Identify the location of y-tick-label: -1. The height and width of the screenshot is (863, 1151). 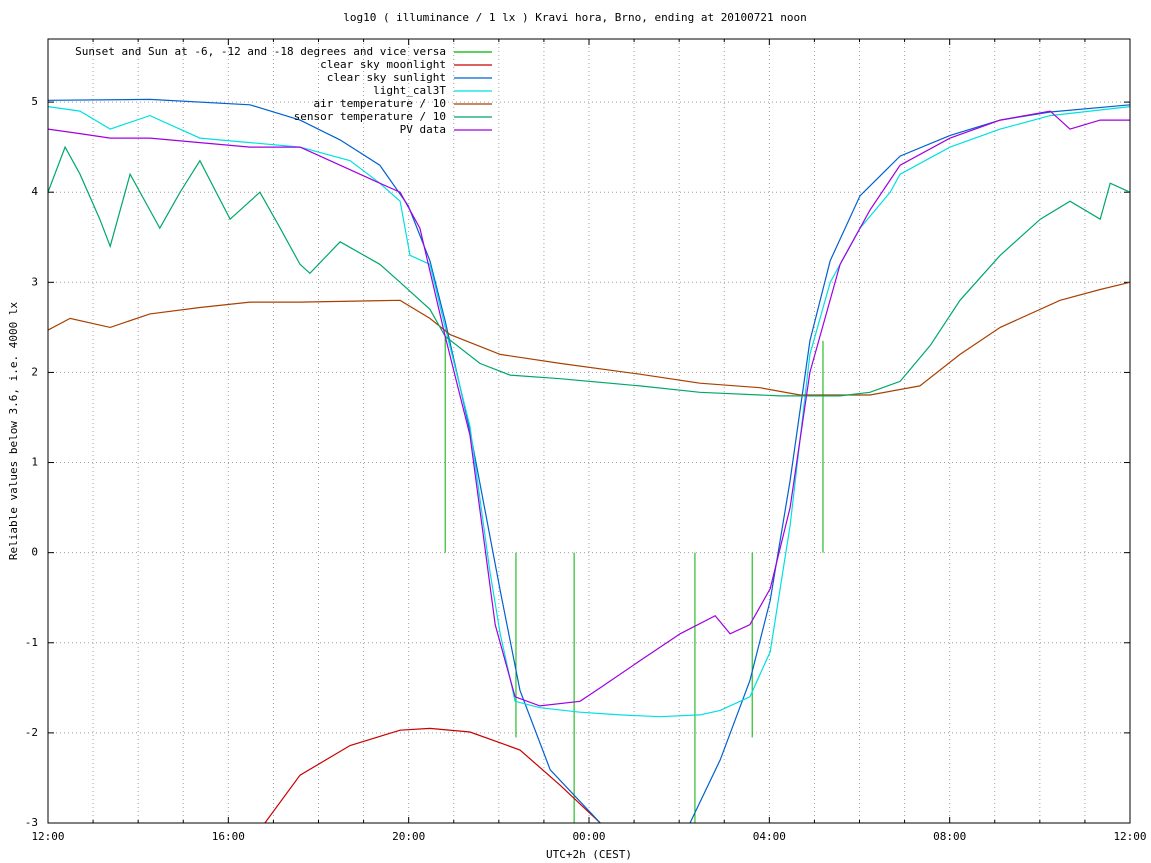
(31, 642).